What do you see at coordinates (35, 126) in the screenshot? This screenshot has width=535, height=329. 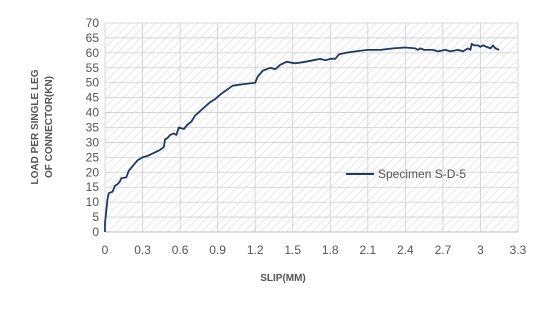 I see `y-axis-title-line-1: LOAD PER SINGLE LEG` at bounding box center [35, 126].